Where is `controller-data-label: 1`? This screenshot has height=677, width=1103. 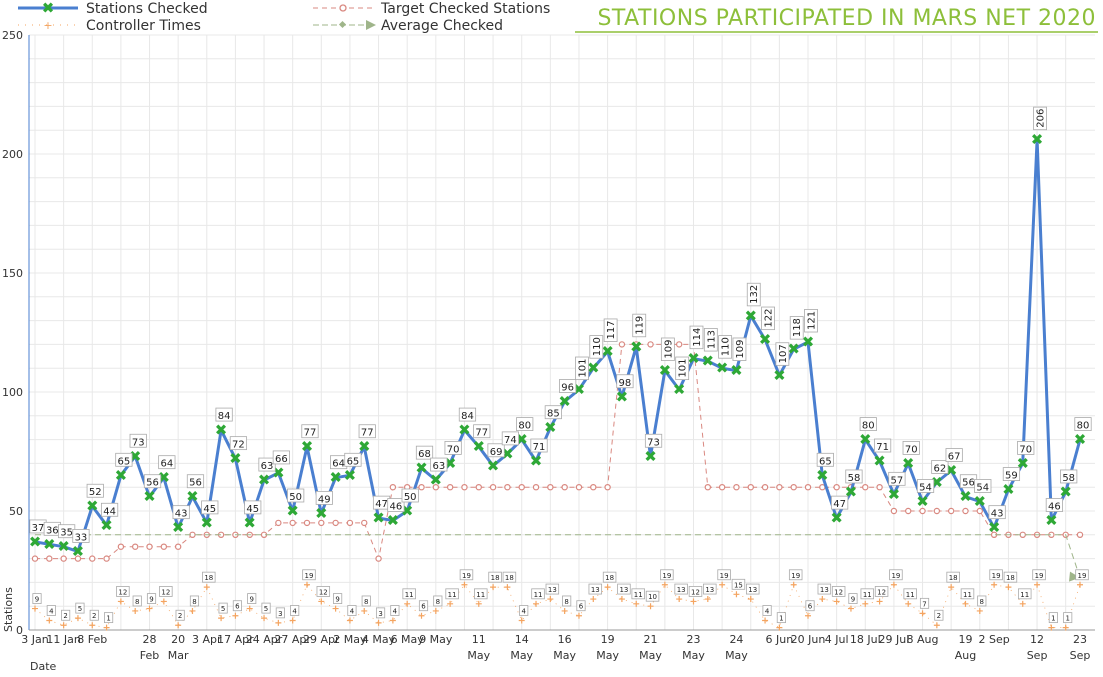 controller-data-label: 1 is located at coordinates (781, 618).